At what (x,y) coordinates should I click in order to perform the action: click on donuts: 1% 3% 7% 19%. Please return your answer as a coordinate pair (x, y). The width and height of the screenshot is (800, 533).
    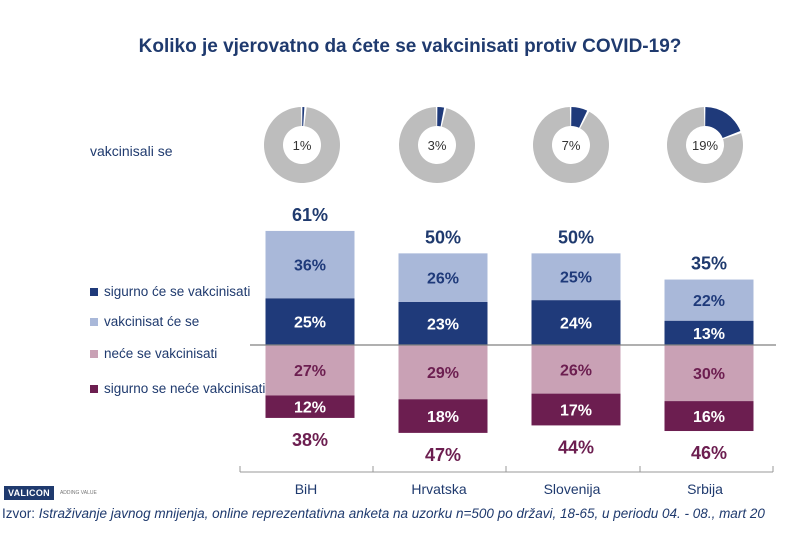
    Looking at the image, I should click on (503, 145).